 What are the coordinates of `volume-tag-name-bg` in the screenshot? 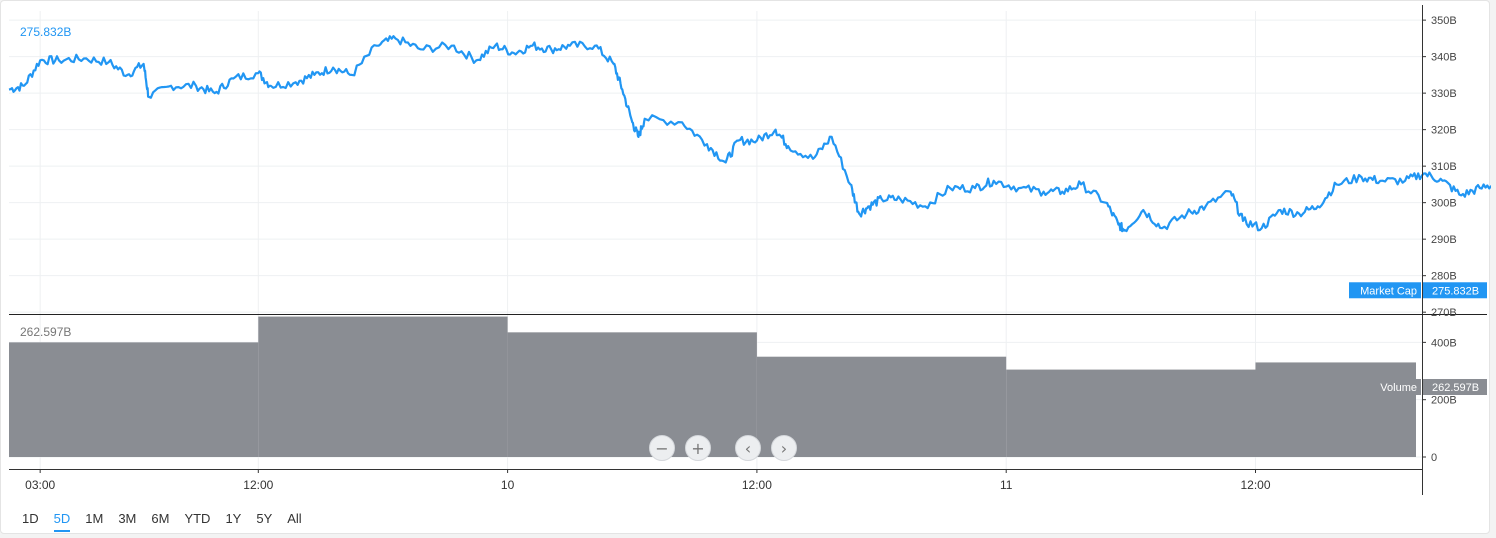 It's located at (1396, 387).